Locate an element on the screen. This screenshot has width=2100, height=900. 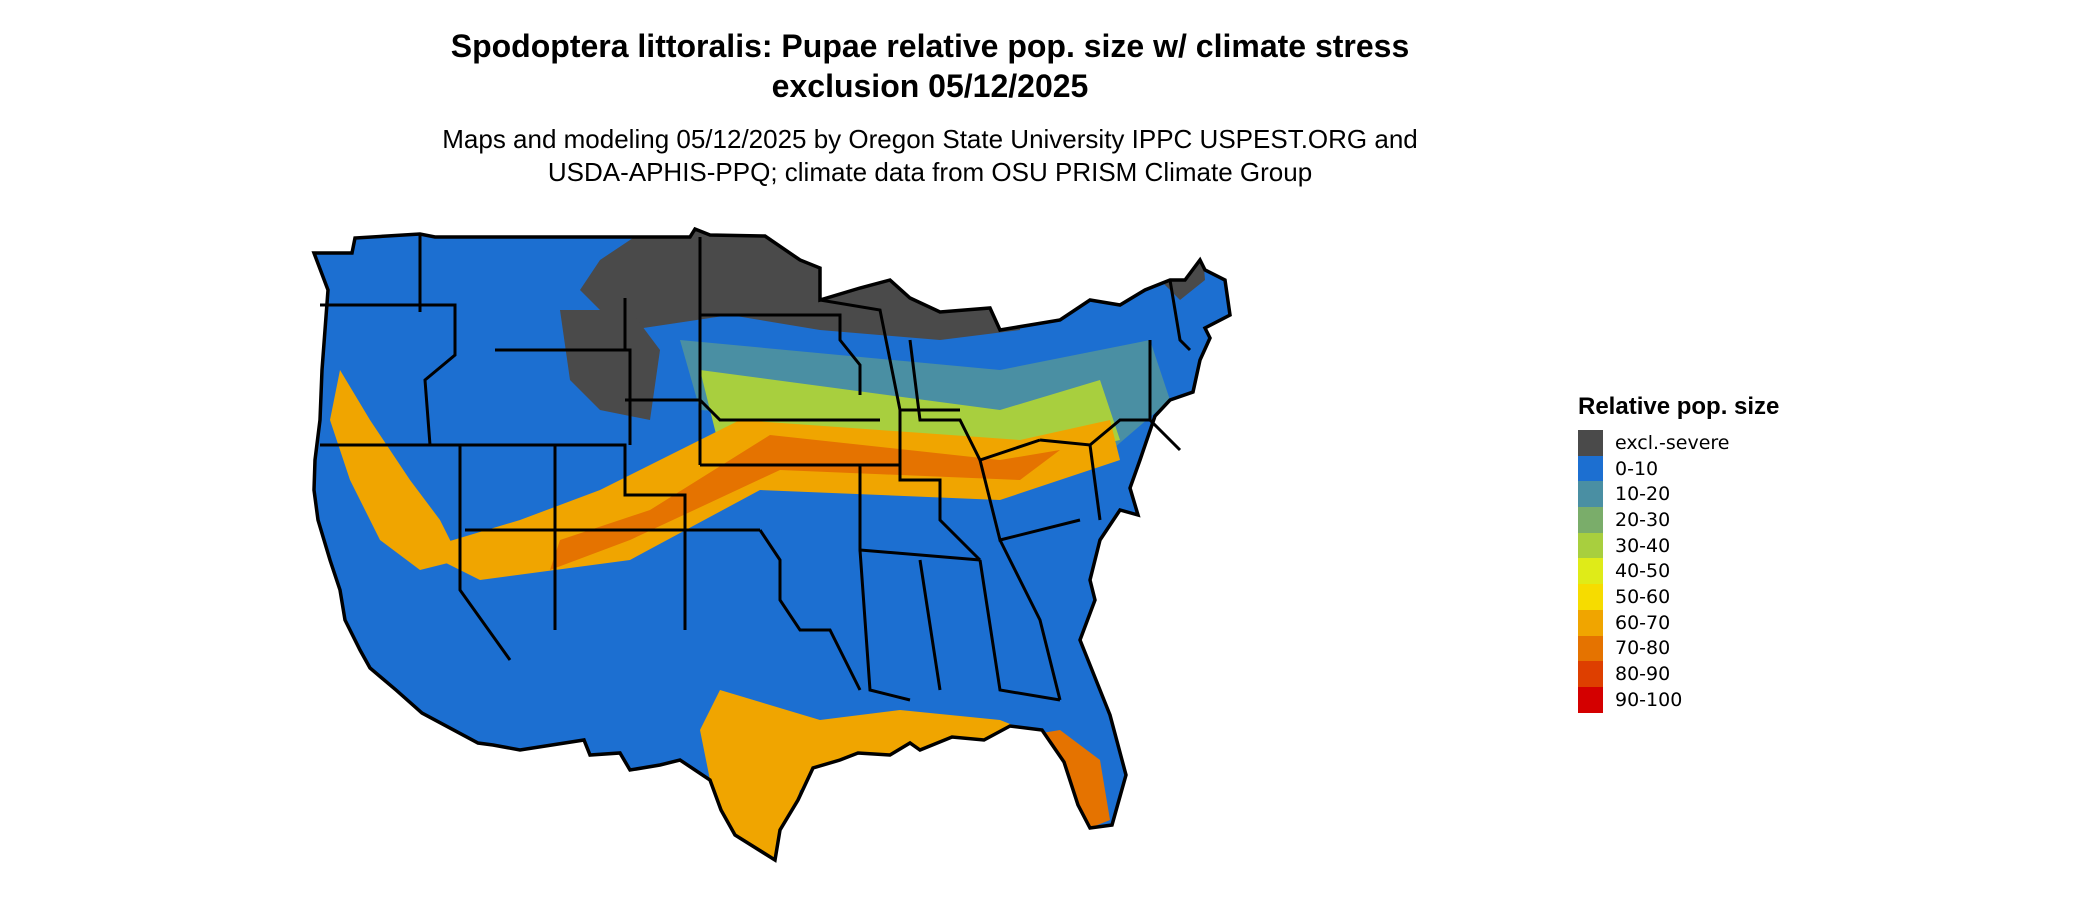
legend-label: 80-90 is located at coordinates (1643, 674).